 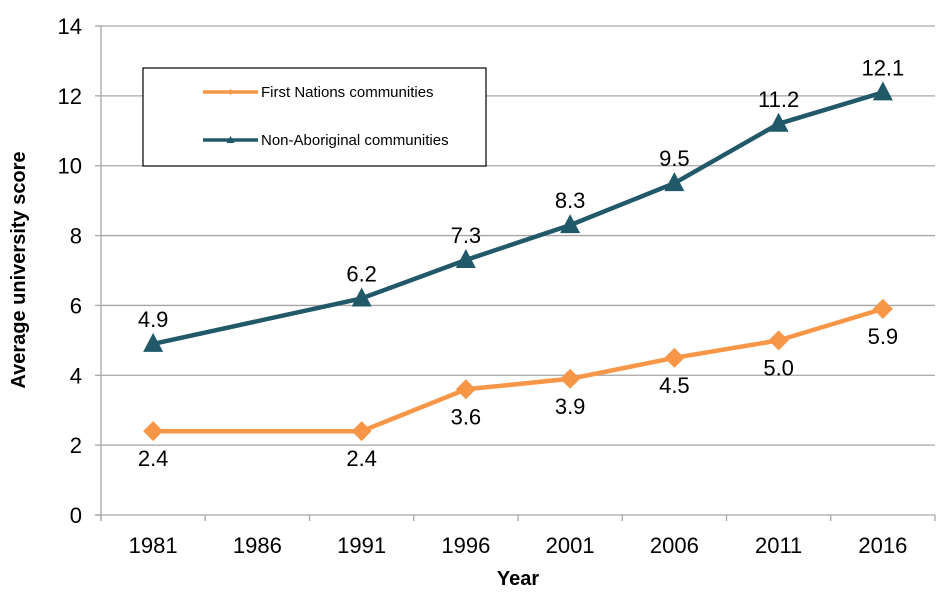 I want to click on data-label-first-nations: 3.6, so click(x=466, y=416).